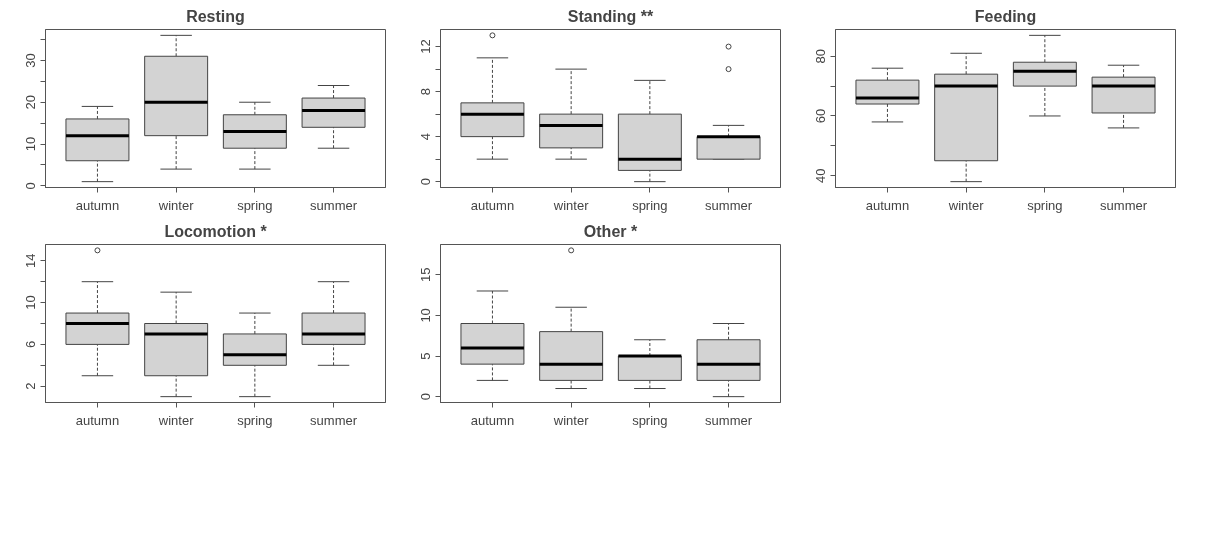 Image resolution: width=1215 pixels, height=542 pixels. What do you see at coordinates (821, 175) in the screenshot?
I see `y-tick-label: 40` at bounding box center [821, 175].